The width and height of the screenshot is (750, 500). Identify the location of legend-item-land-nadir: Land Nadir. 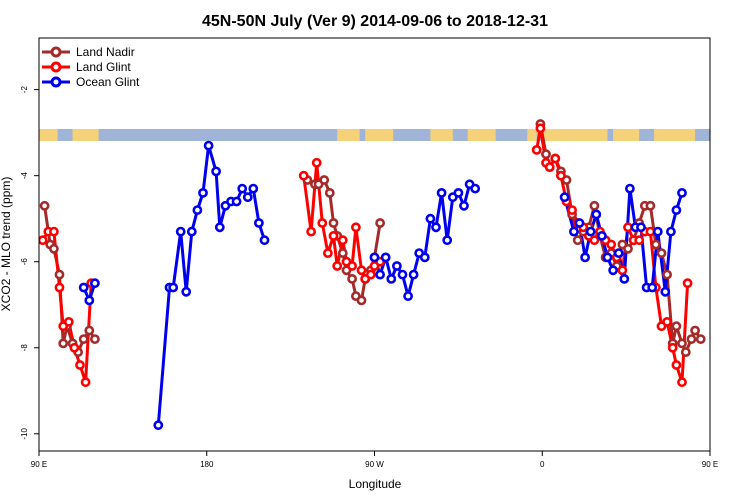
(88, 52).